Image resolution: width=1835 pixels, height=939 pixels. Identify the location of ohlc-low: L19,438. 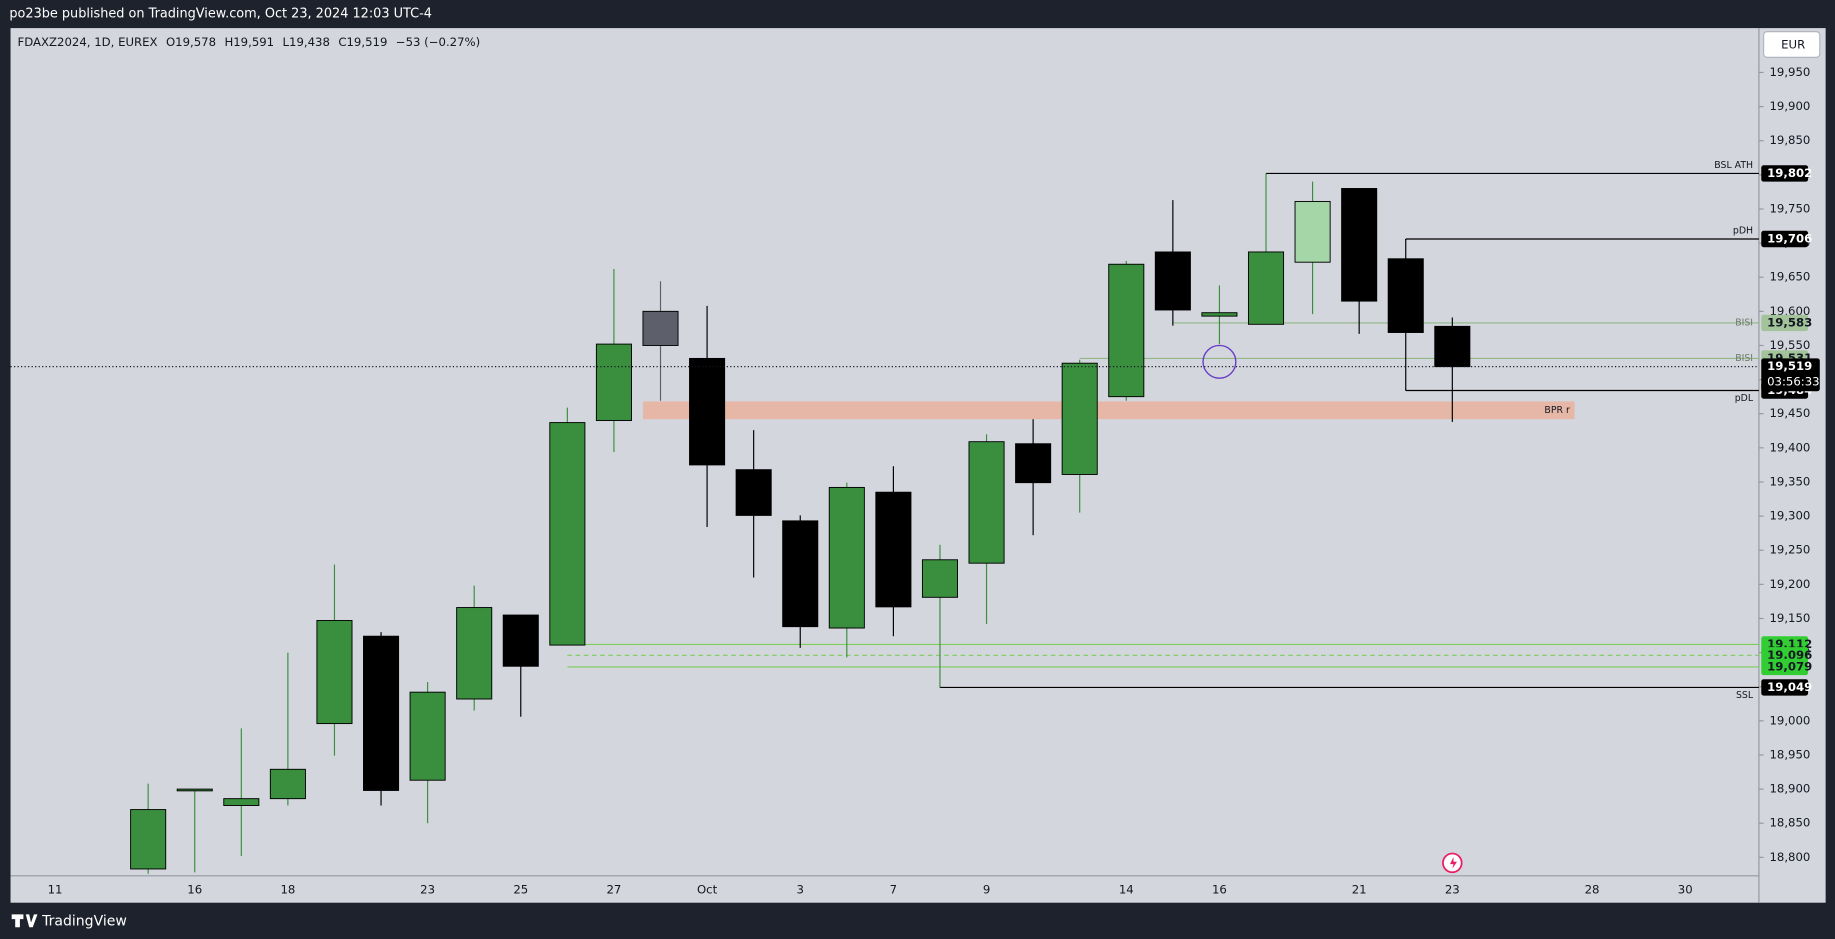
(306, 42).